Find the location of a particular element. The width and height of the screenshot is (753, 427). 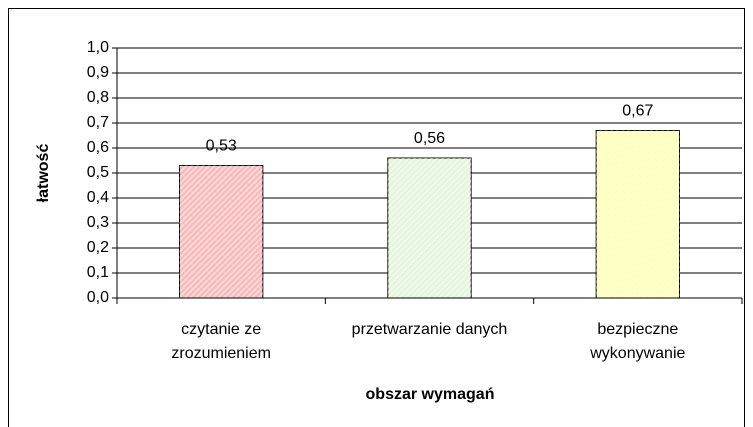

y-tick-label: 0,0 is located at coordinates (98, 297).